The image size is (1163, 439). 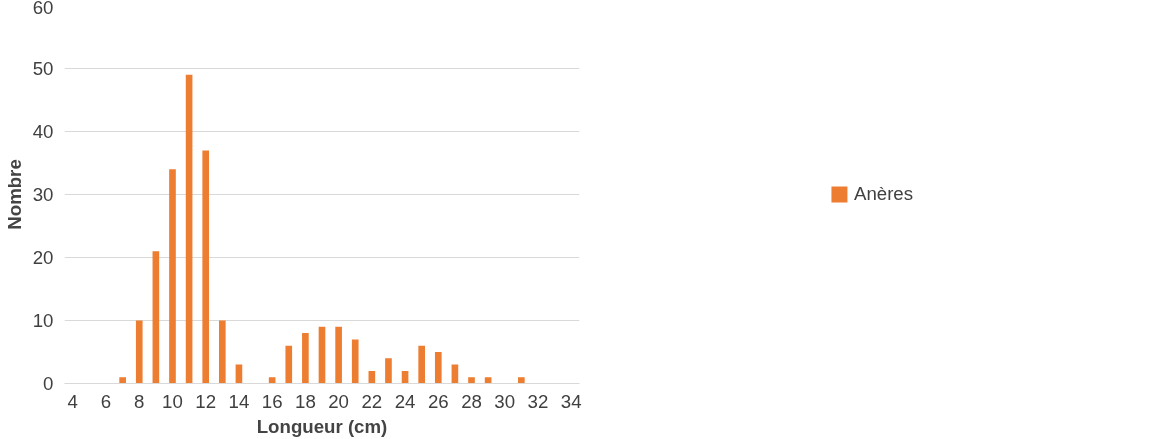 What do you see at coordinates (338, 401) in the screenshot?
I see `x-tick-label: 20` at bounding box center [338, 401].